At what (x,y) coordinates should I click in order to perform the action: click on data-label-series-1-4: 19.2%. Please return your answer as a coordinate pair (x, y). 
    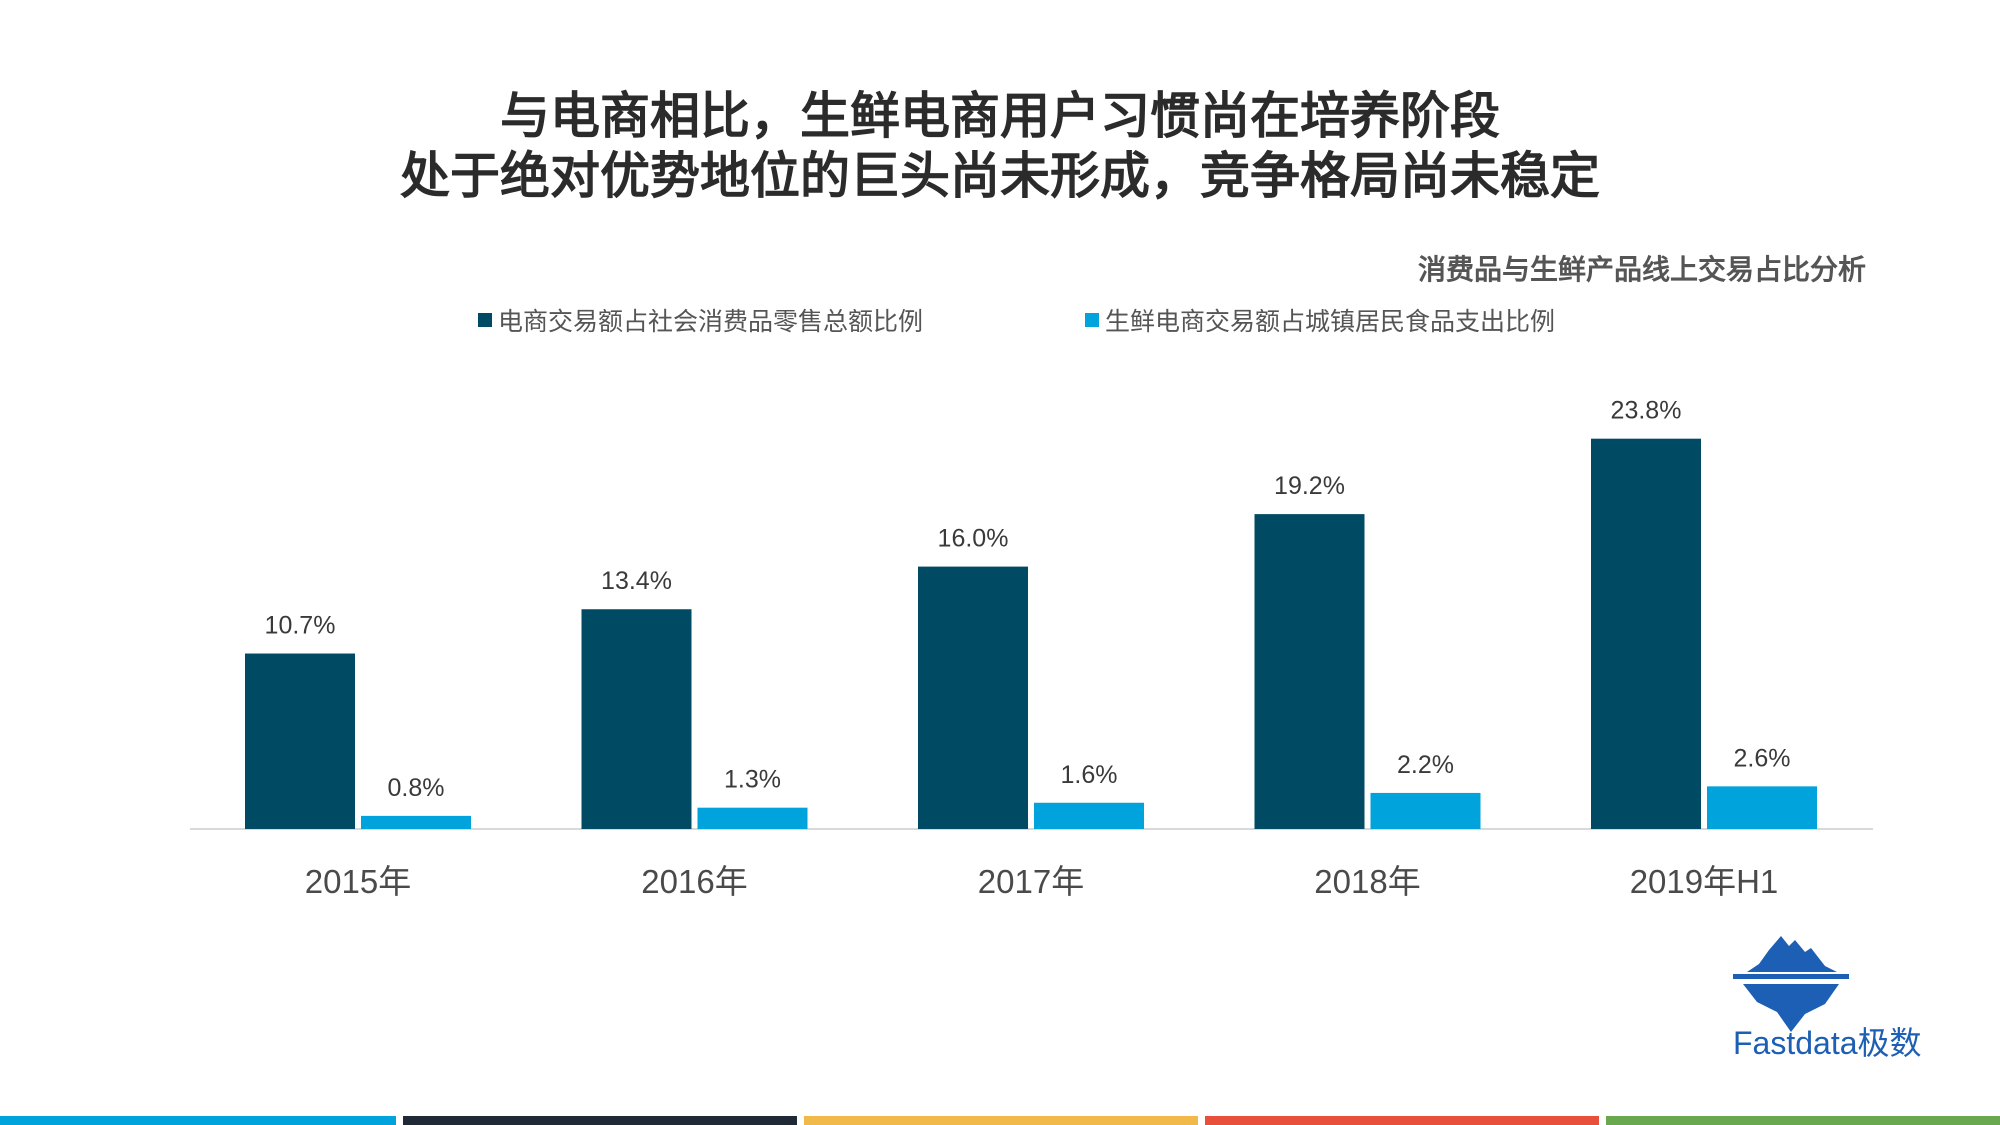
    Looking at the image, I should click on (1309, 486).